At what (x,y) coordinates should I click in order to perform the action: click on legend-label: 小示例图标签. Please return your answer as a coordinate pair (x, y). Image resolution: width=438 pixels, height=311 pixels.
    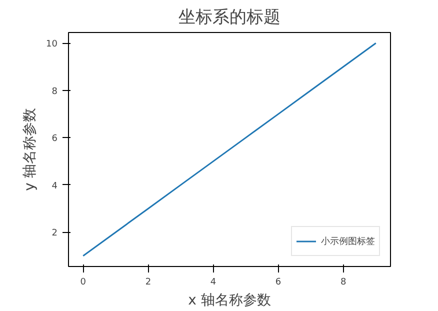
    Looking at the image, I should click on (348, 242).